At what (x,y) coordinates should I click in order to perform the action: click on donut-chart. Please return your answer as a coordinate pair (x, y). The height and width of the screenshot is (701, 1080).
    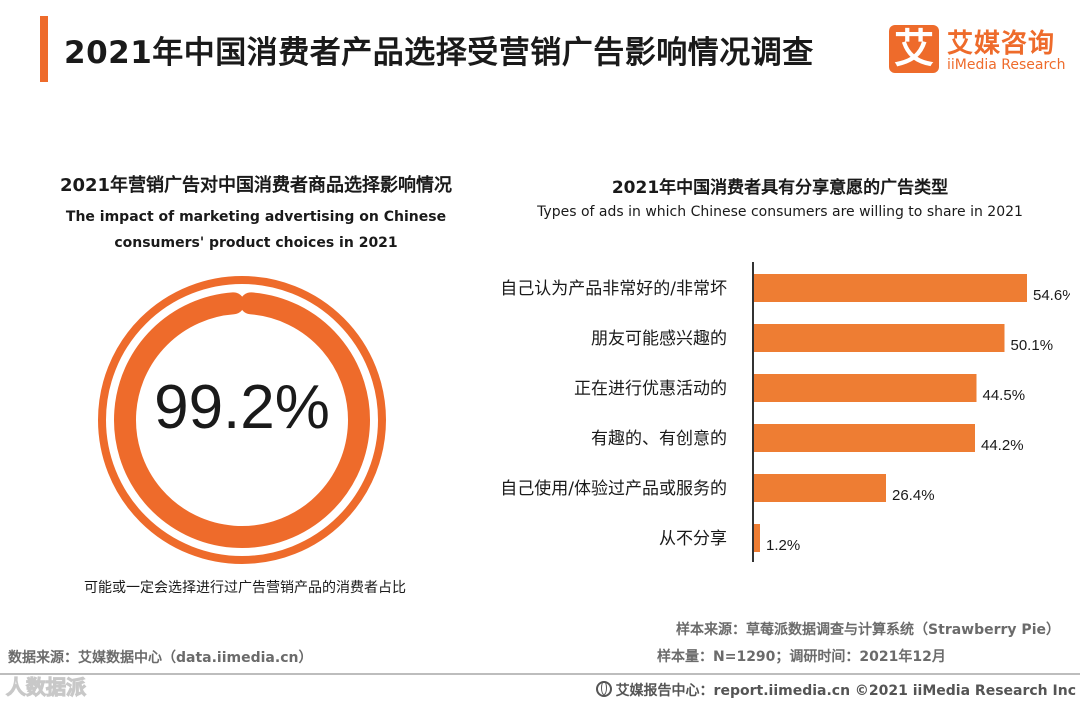
    Looking at the image, I should click on (242, 420).